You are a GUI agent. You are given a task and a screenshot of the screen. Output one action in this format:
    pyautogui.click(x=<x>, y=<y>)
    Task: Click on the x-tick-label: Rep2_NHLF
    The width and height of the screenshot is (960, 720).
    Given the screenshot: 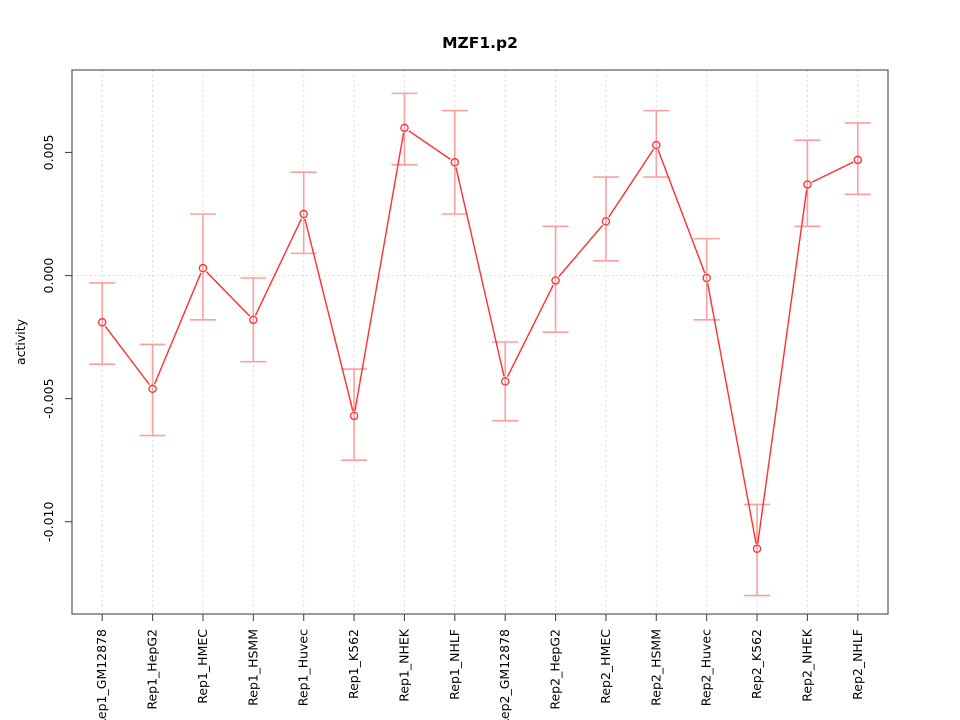 What is the action you would take?
    pyautogui.click(x=857, y=664)
    